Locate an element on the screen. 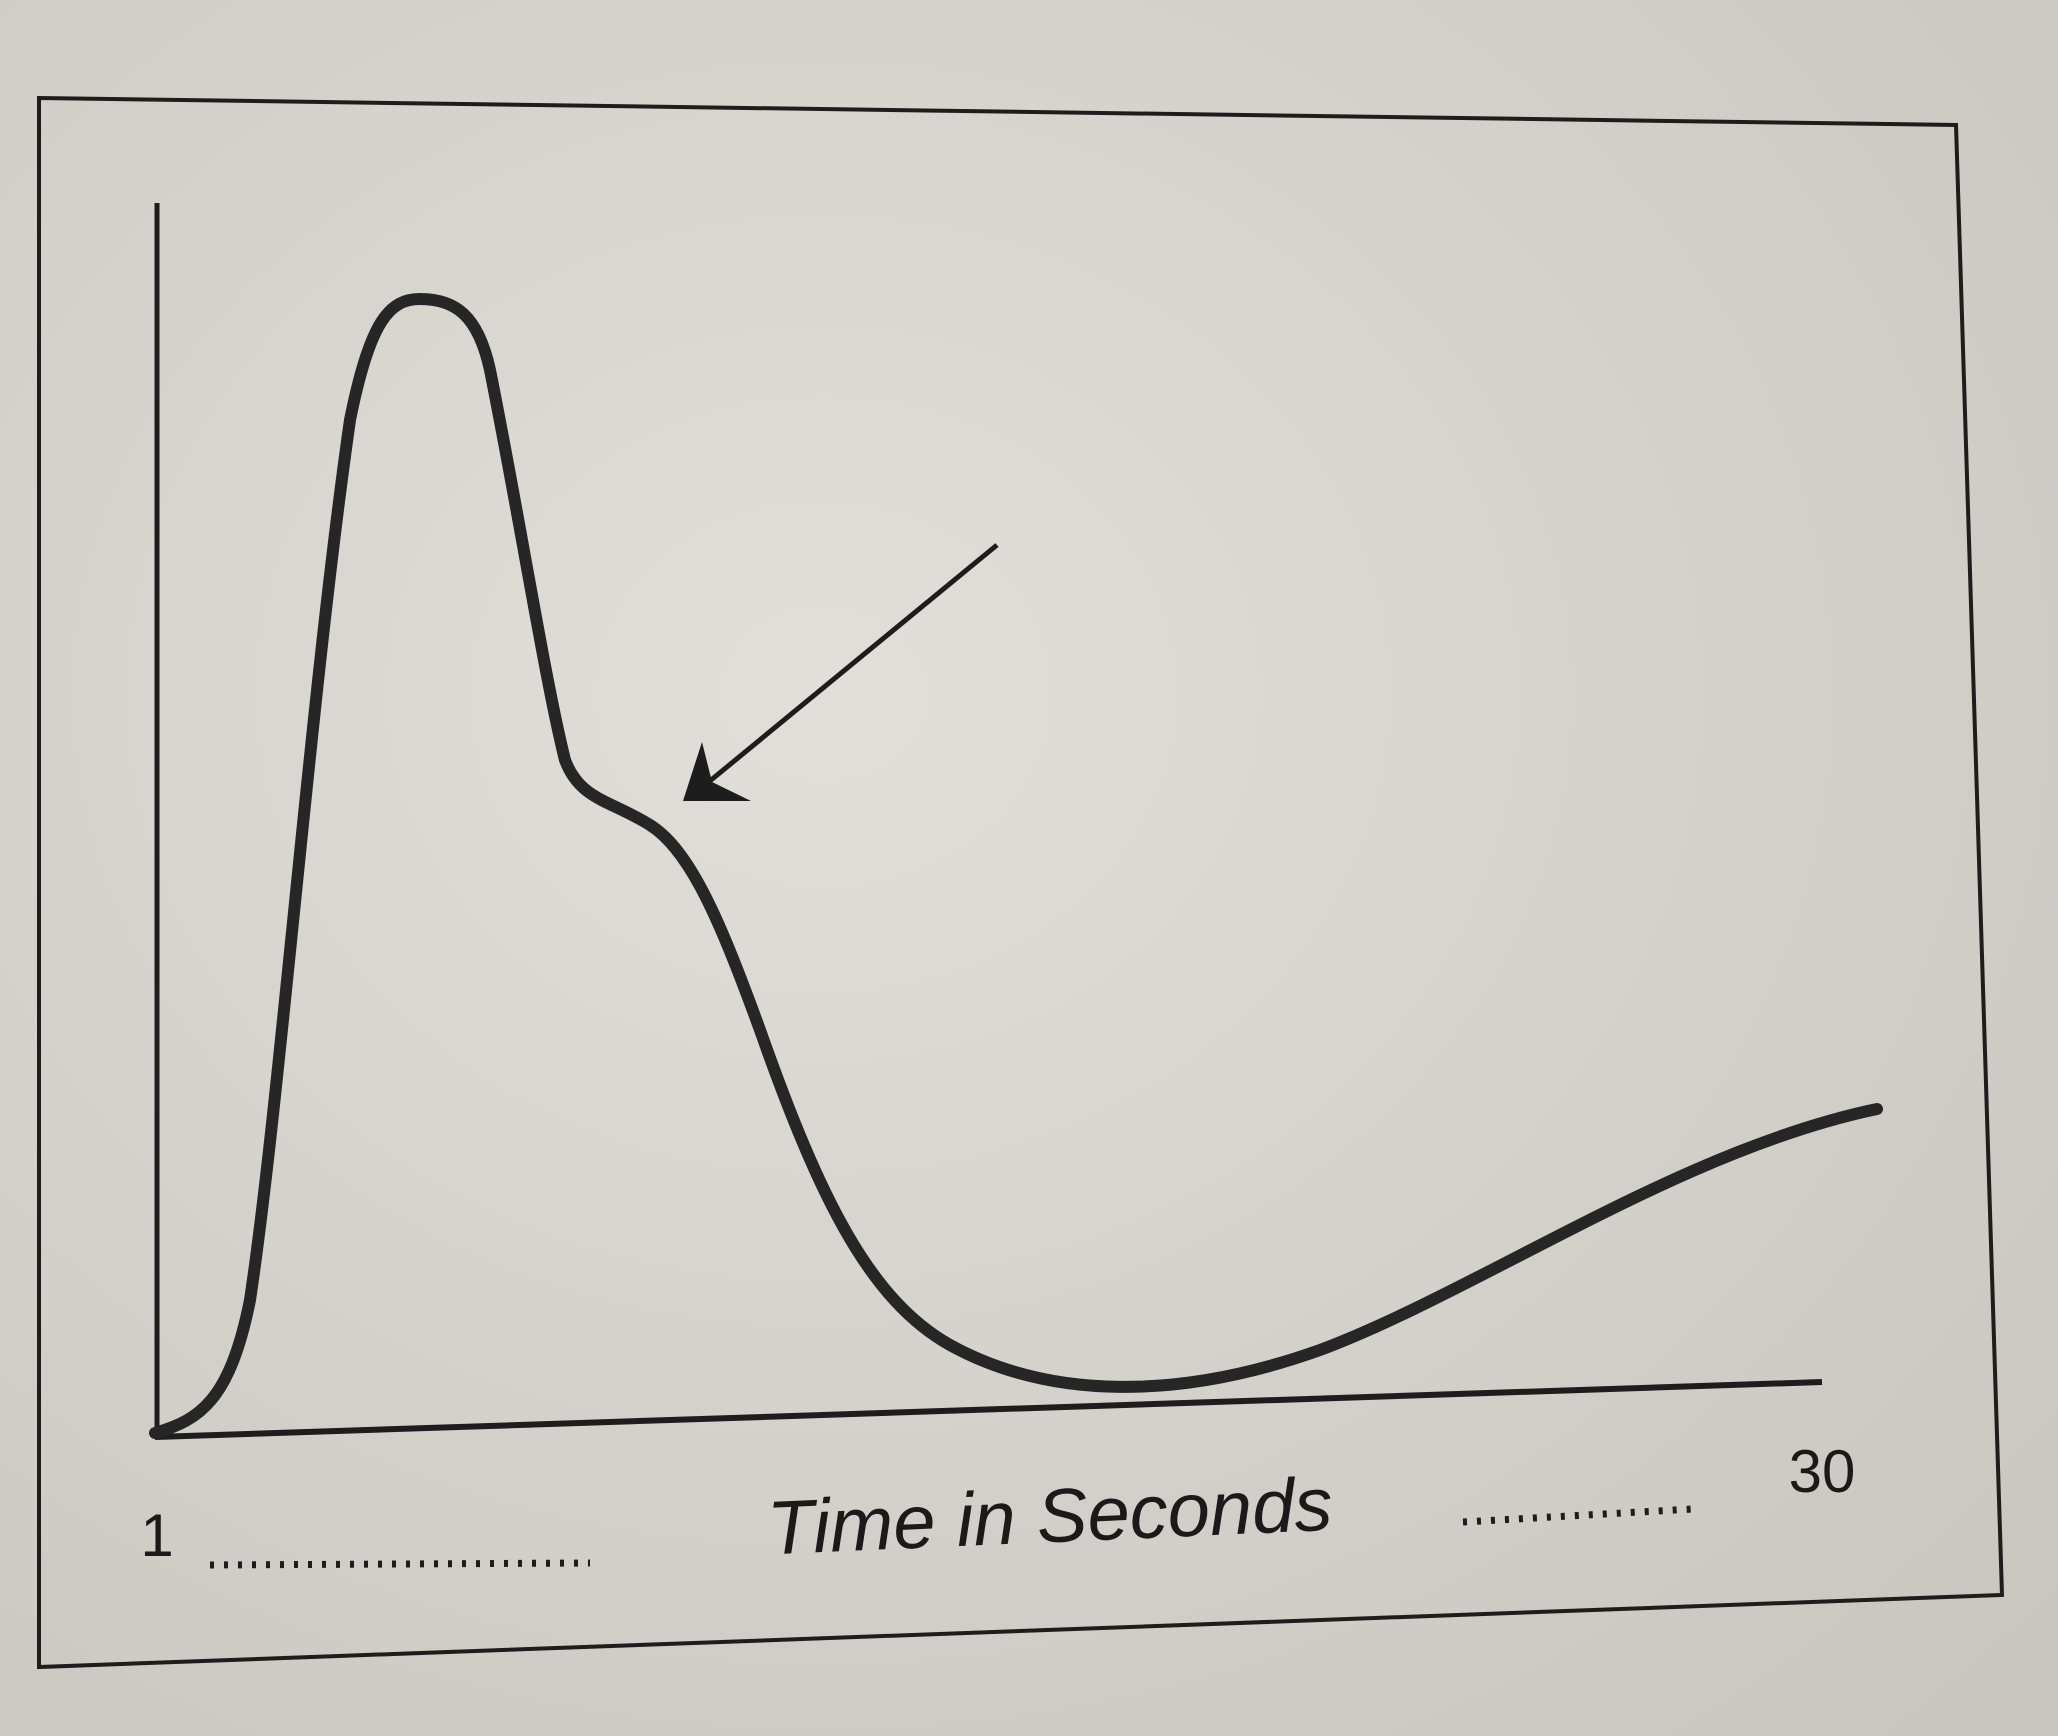 The image size is (2058, 1736). x-axis is located at coordinates (988, 1409).